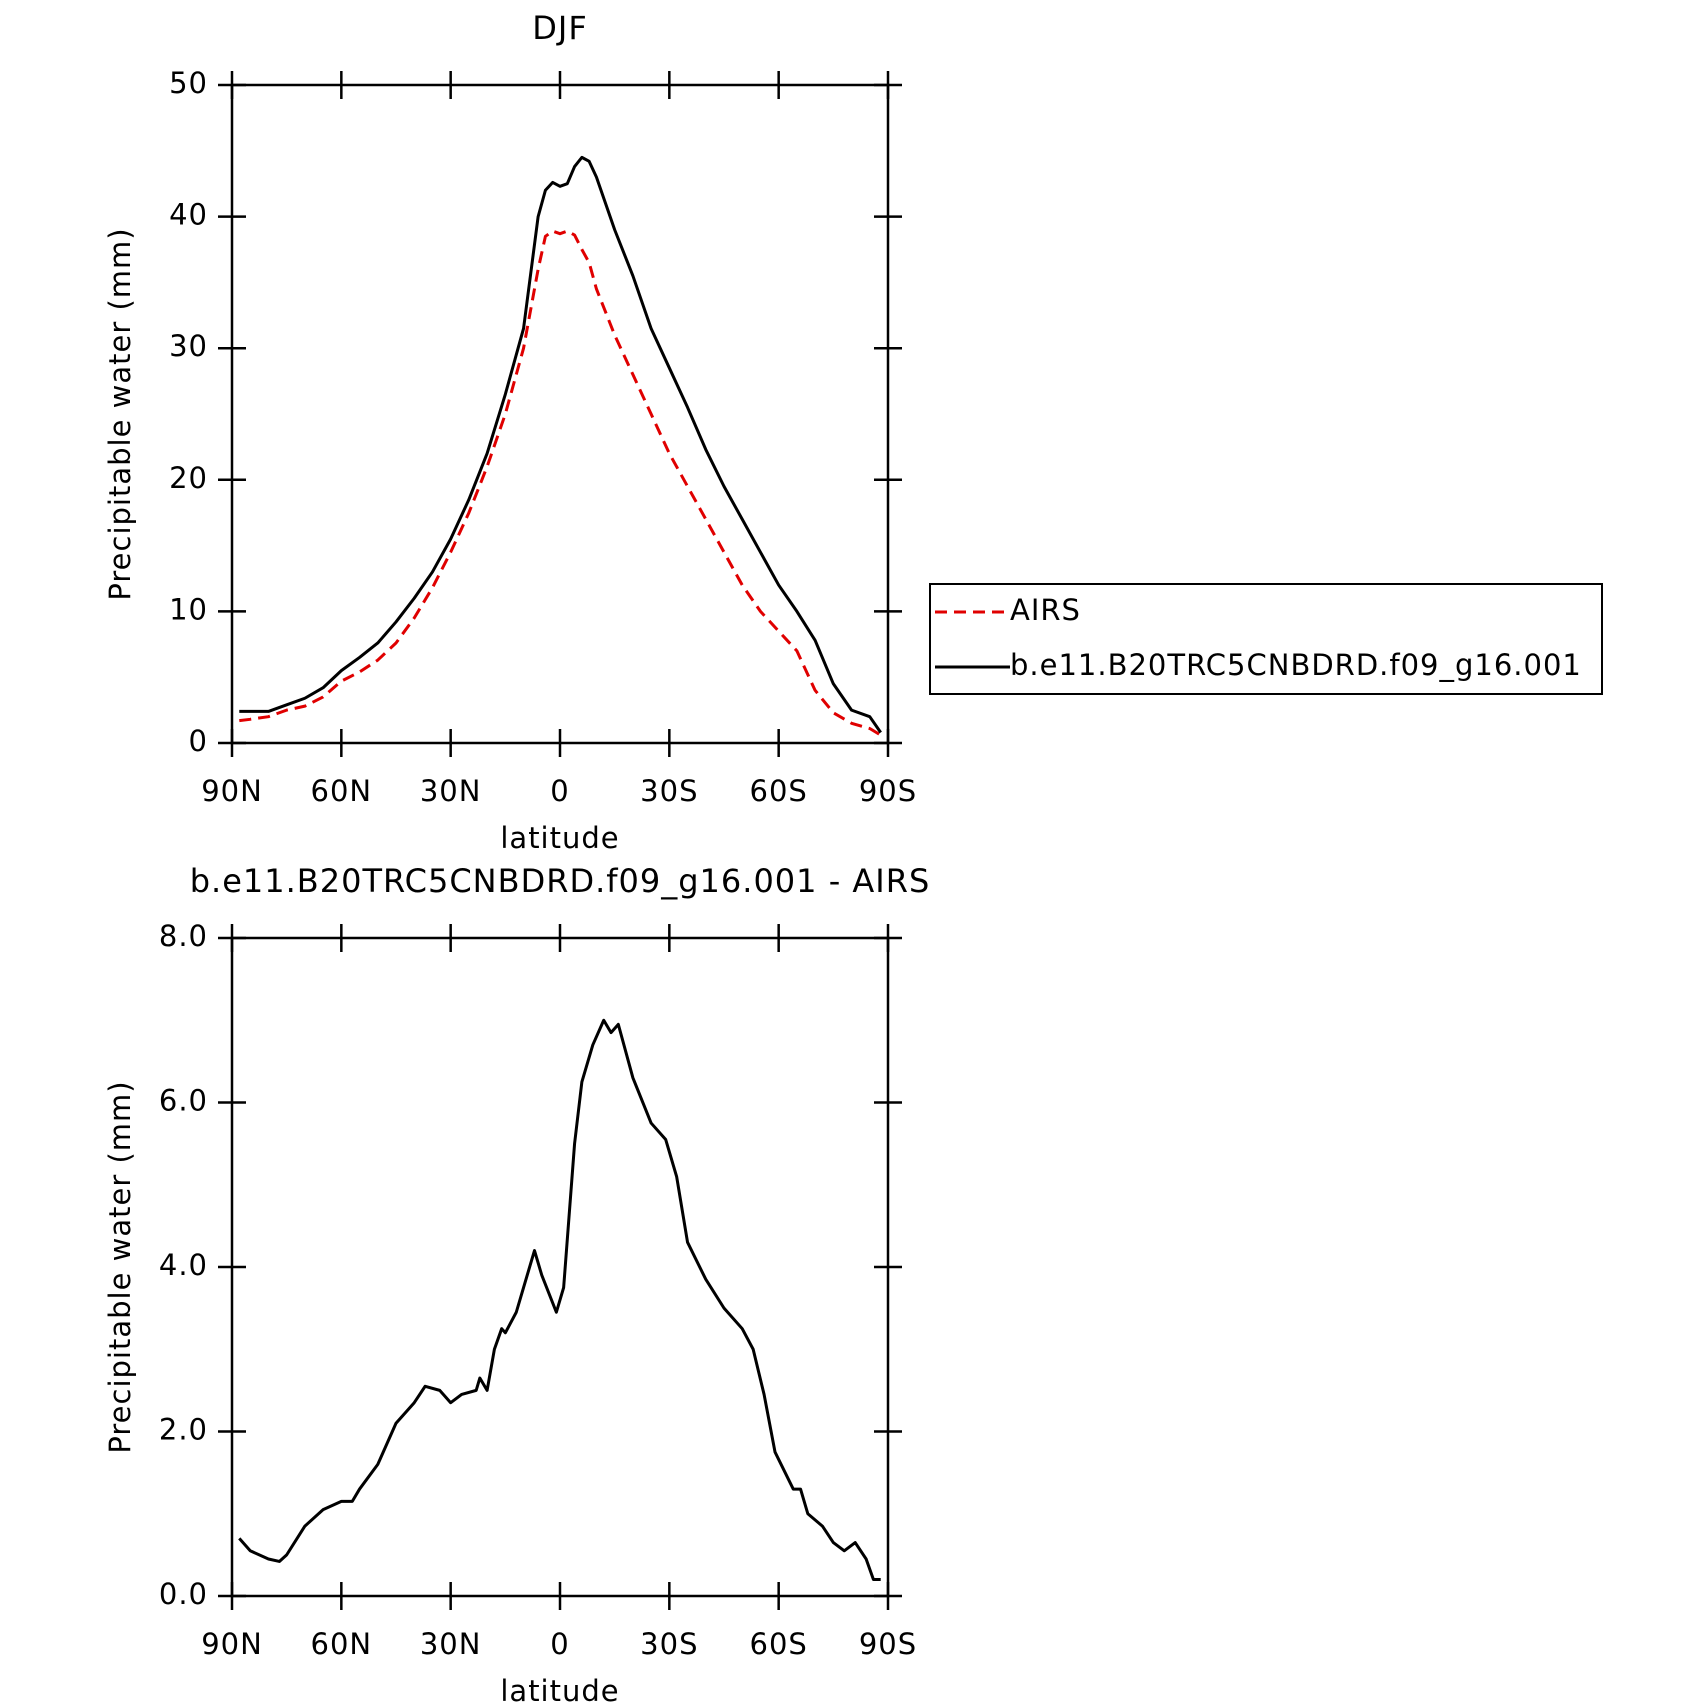 The height and width of the screenshot is (1708, 1705). I want to click on y-tick-label: 30, so click(188, 346).